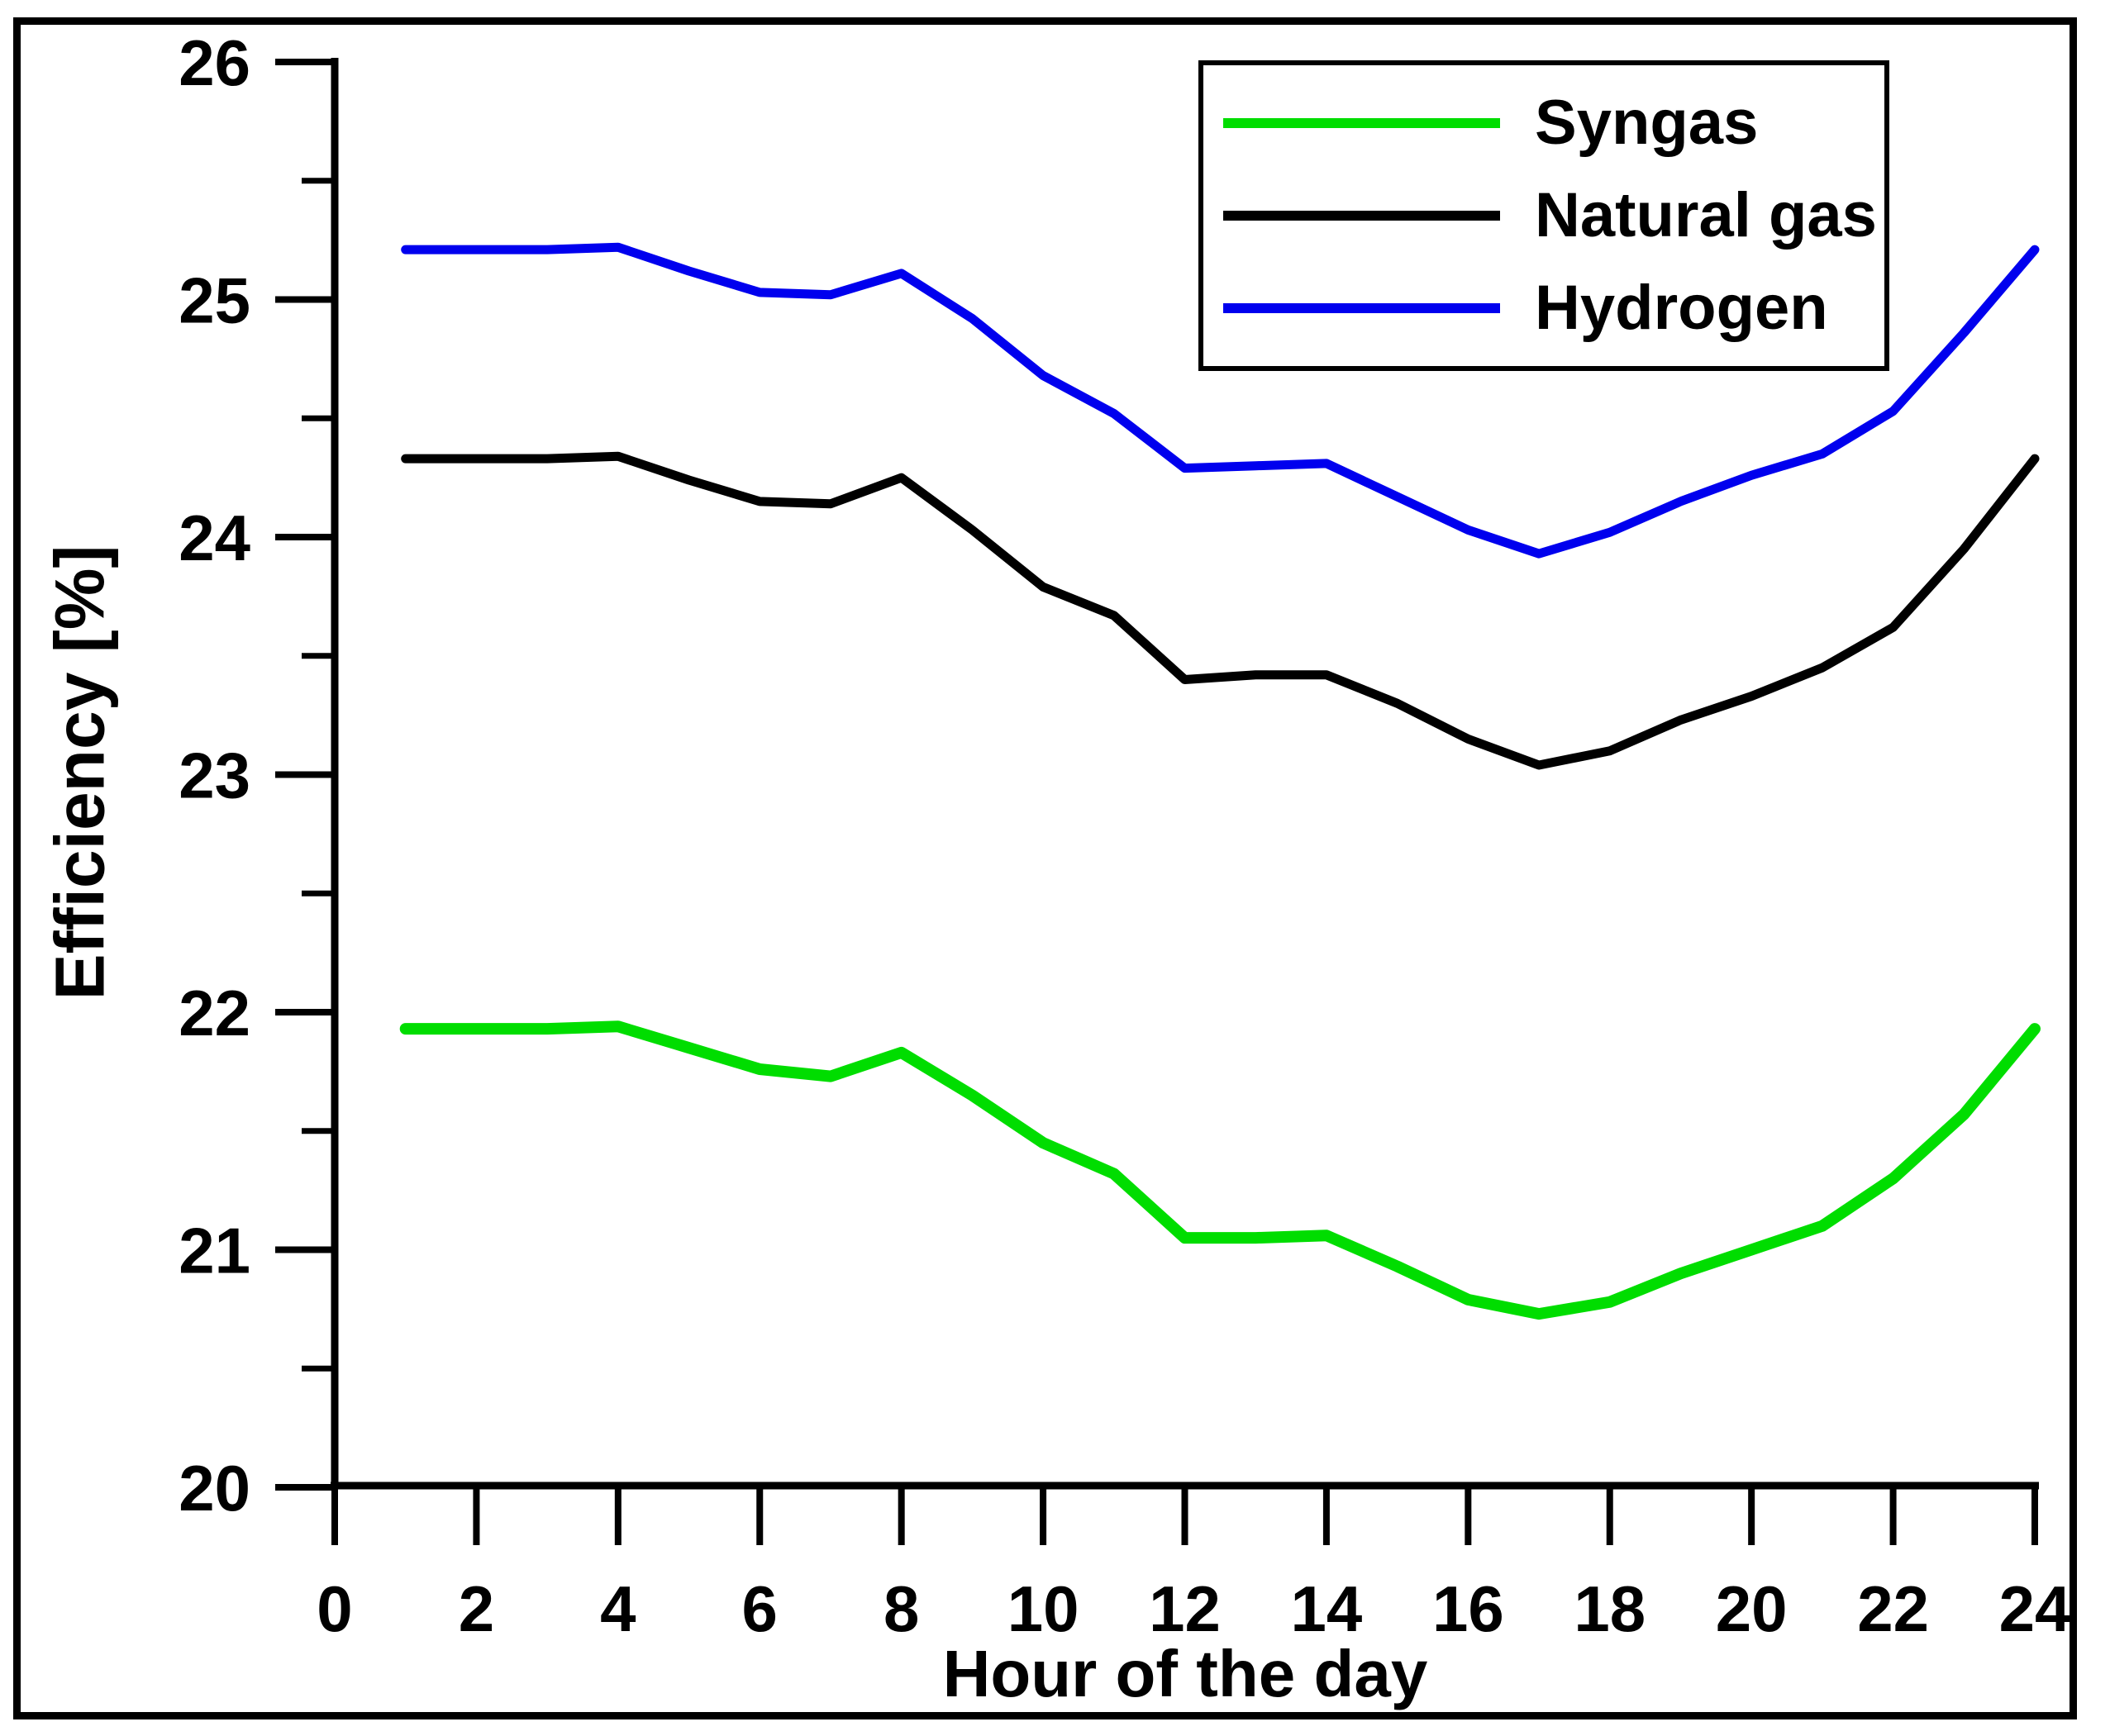 This screenshot has width=2110, height=1736. I want to click on x-tick-label: 4, so click(618, 1608).